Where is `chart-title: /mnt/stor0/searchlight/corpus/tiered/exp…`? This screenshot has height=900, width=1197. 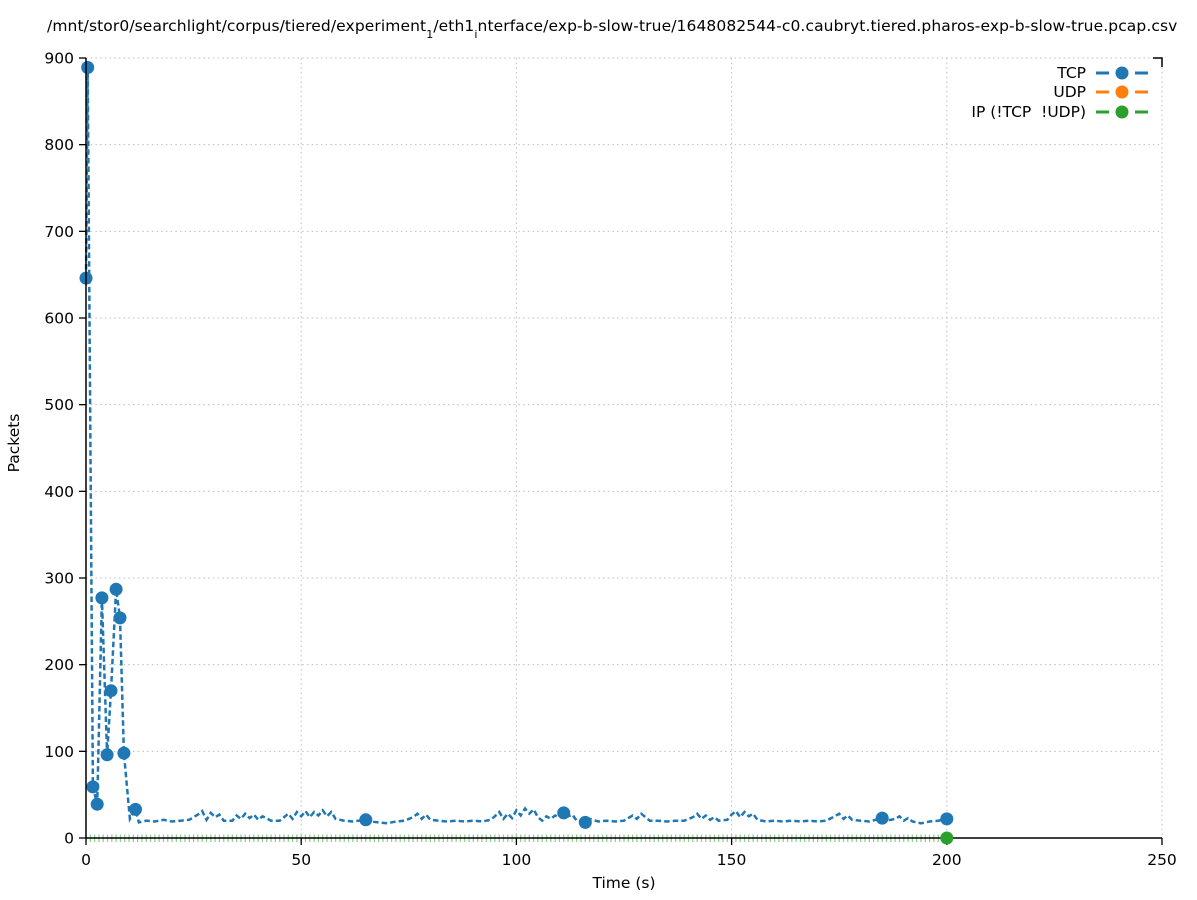
chart-title: /mnt/stor0/searchlight/corpus/tiered/exp… is located at coordinates (612, 28).